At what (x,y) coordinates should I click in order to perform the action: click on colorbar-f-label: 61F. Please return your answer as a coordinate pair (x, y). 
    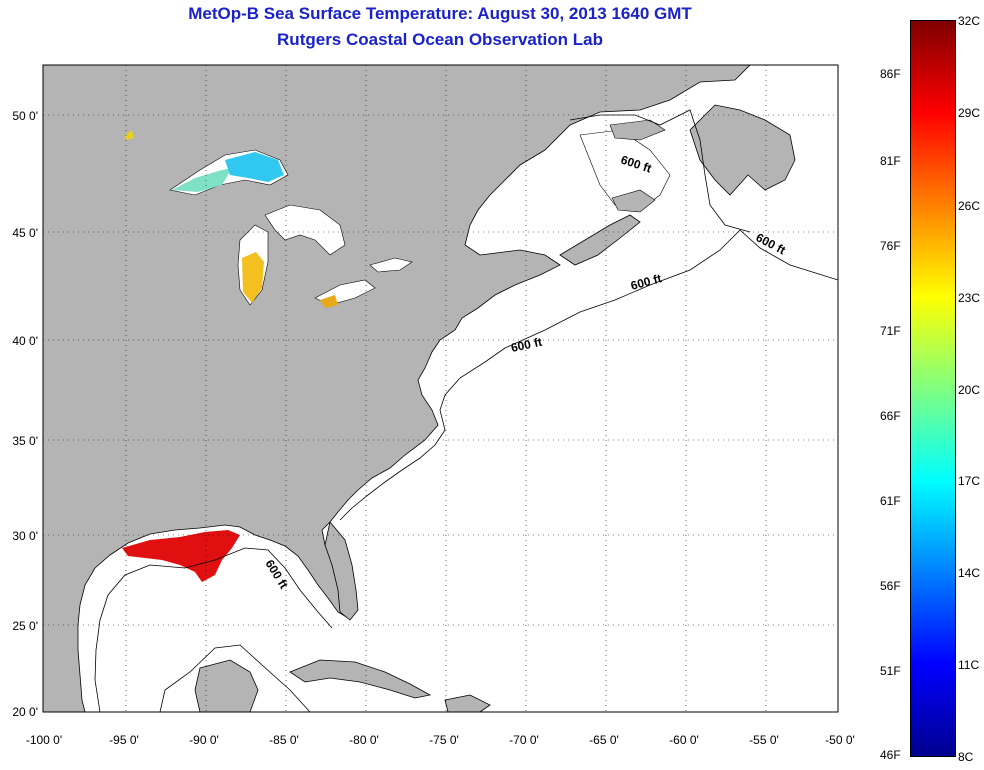
    Looking at the image, I should click on (890, 501).